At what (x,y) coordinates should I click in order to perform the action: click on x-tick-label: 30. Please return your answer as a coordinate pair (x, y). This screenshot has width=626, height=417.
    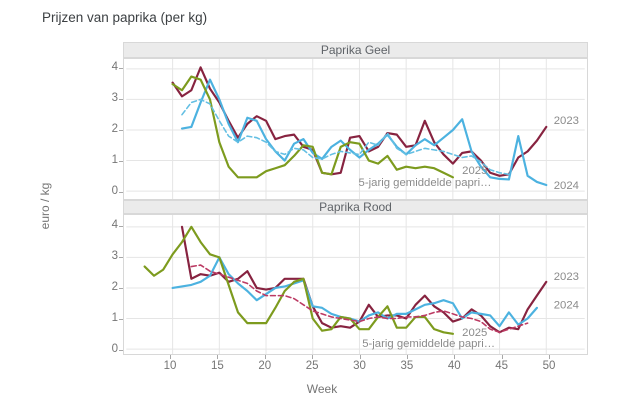
    Looking at the image, I should click on (359, 366).